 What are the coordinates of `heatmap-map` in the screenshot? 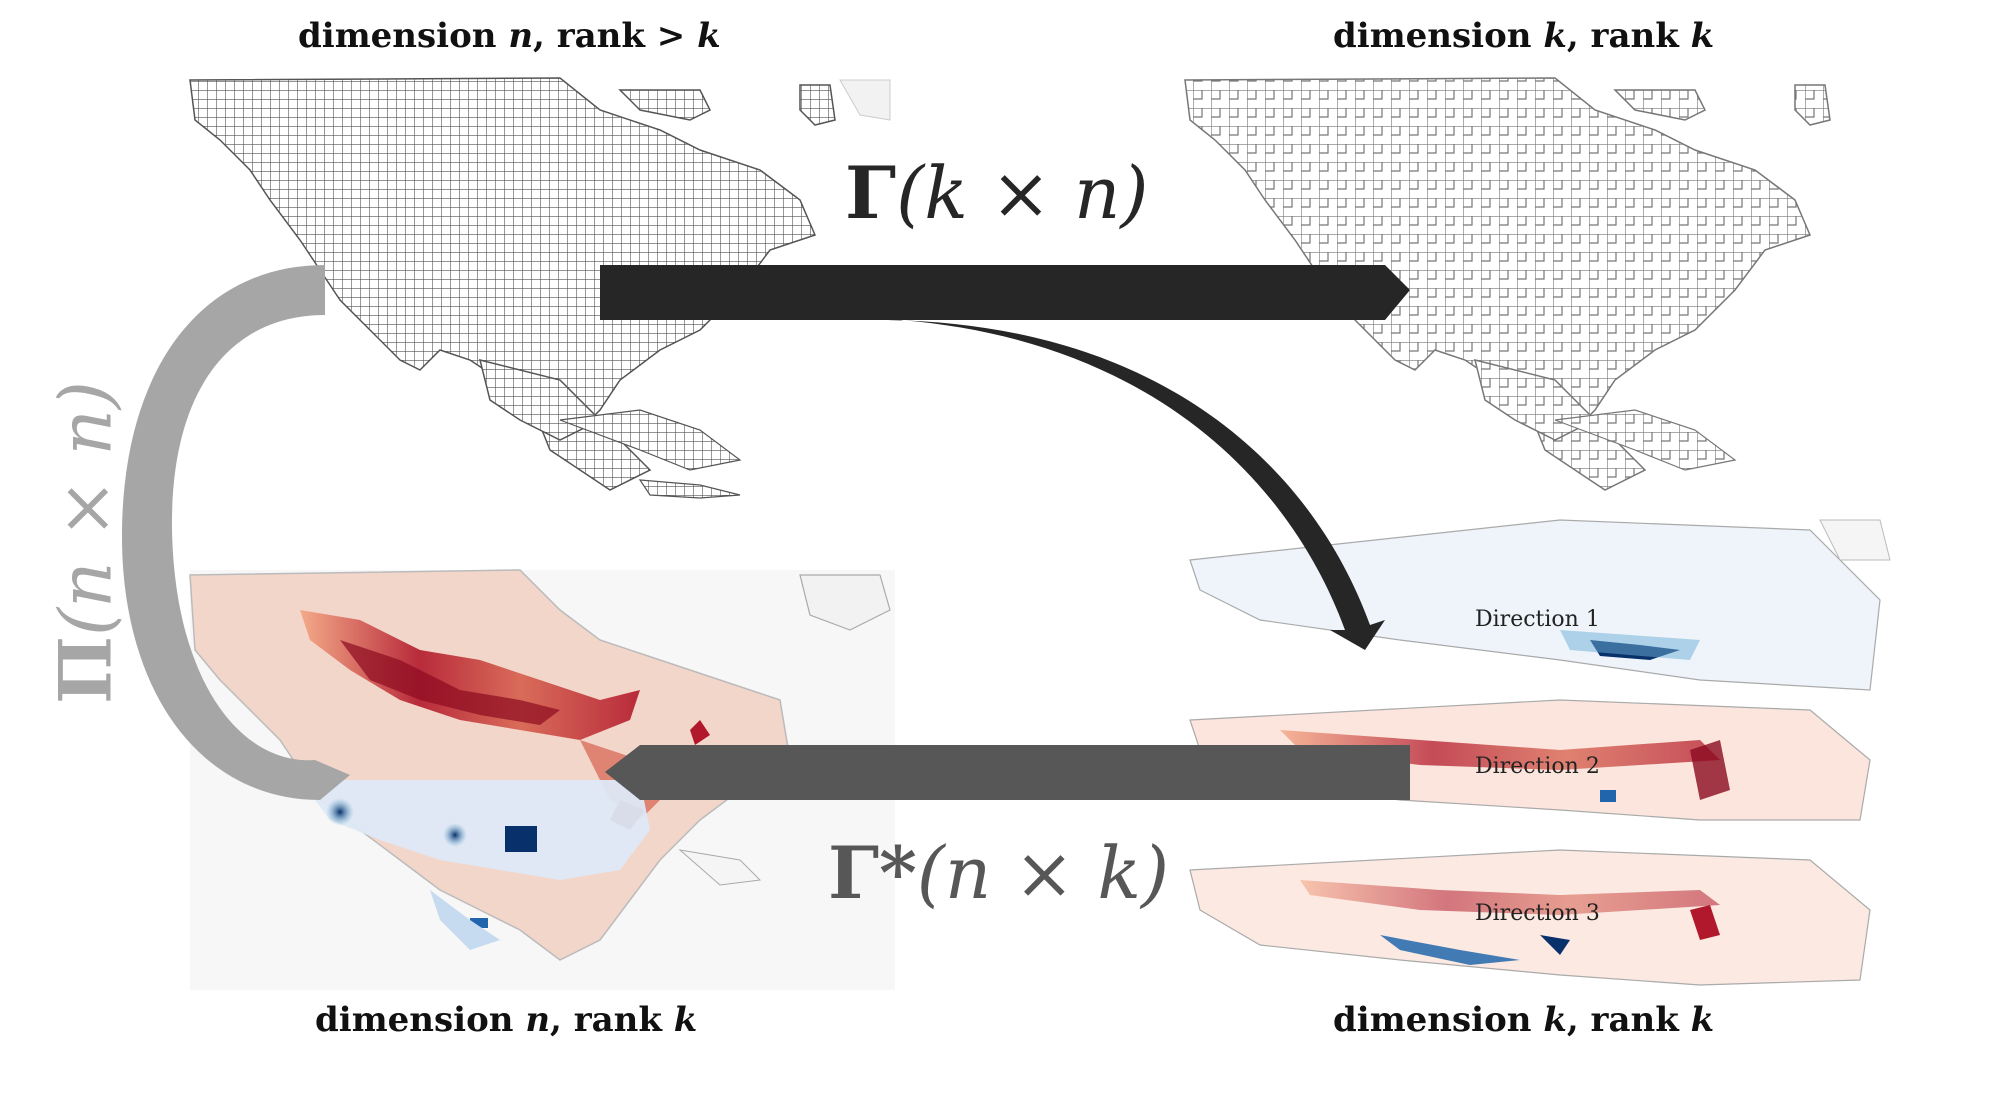 It's located at (542, 779).